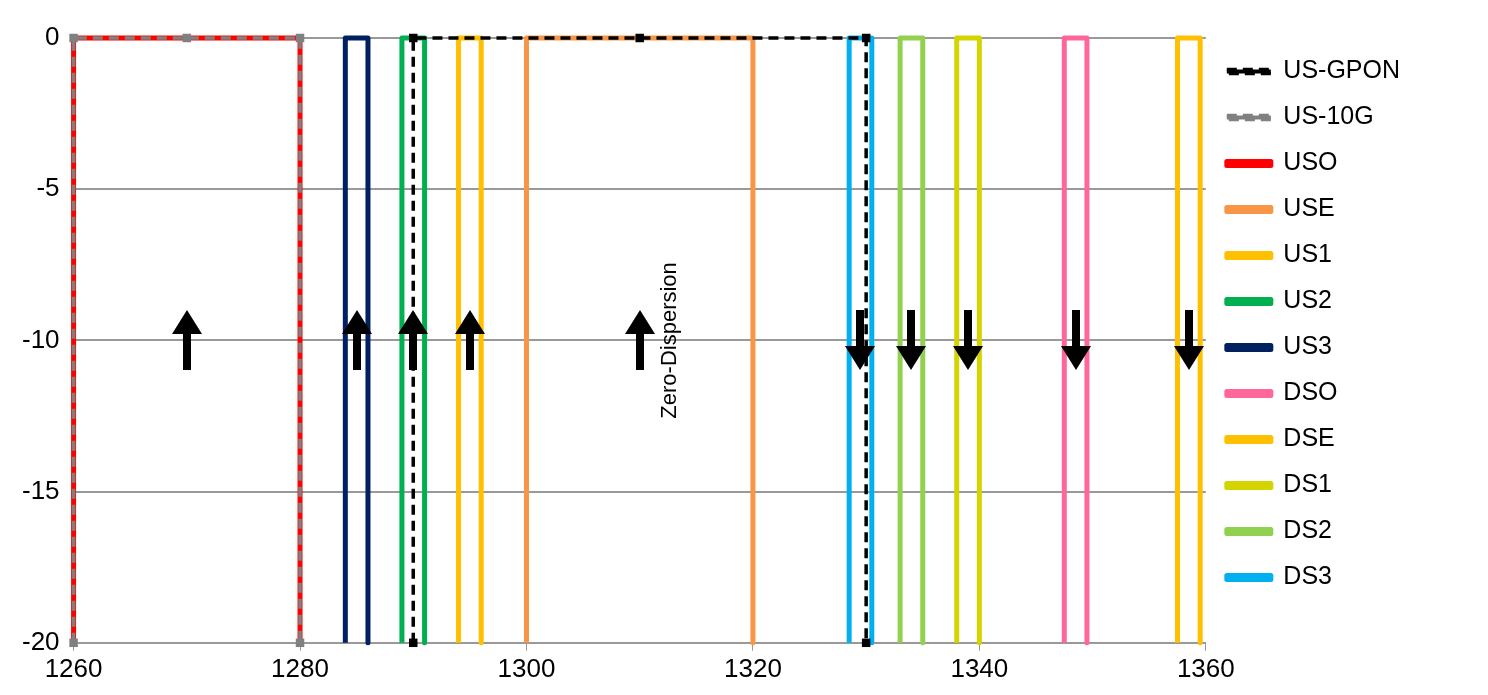  What do you see at coordinates (300, 667) in the screenshot?
I see `x-tick-label: 1280` at bounding box center [300, 667].